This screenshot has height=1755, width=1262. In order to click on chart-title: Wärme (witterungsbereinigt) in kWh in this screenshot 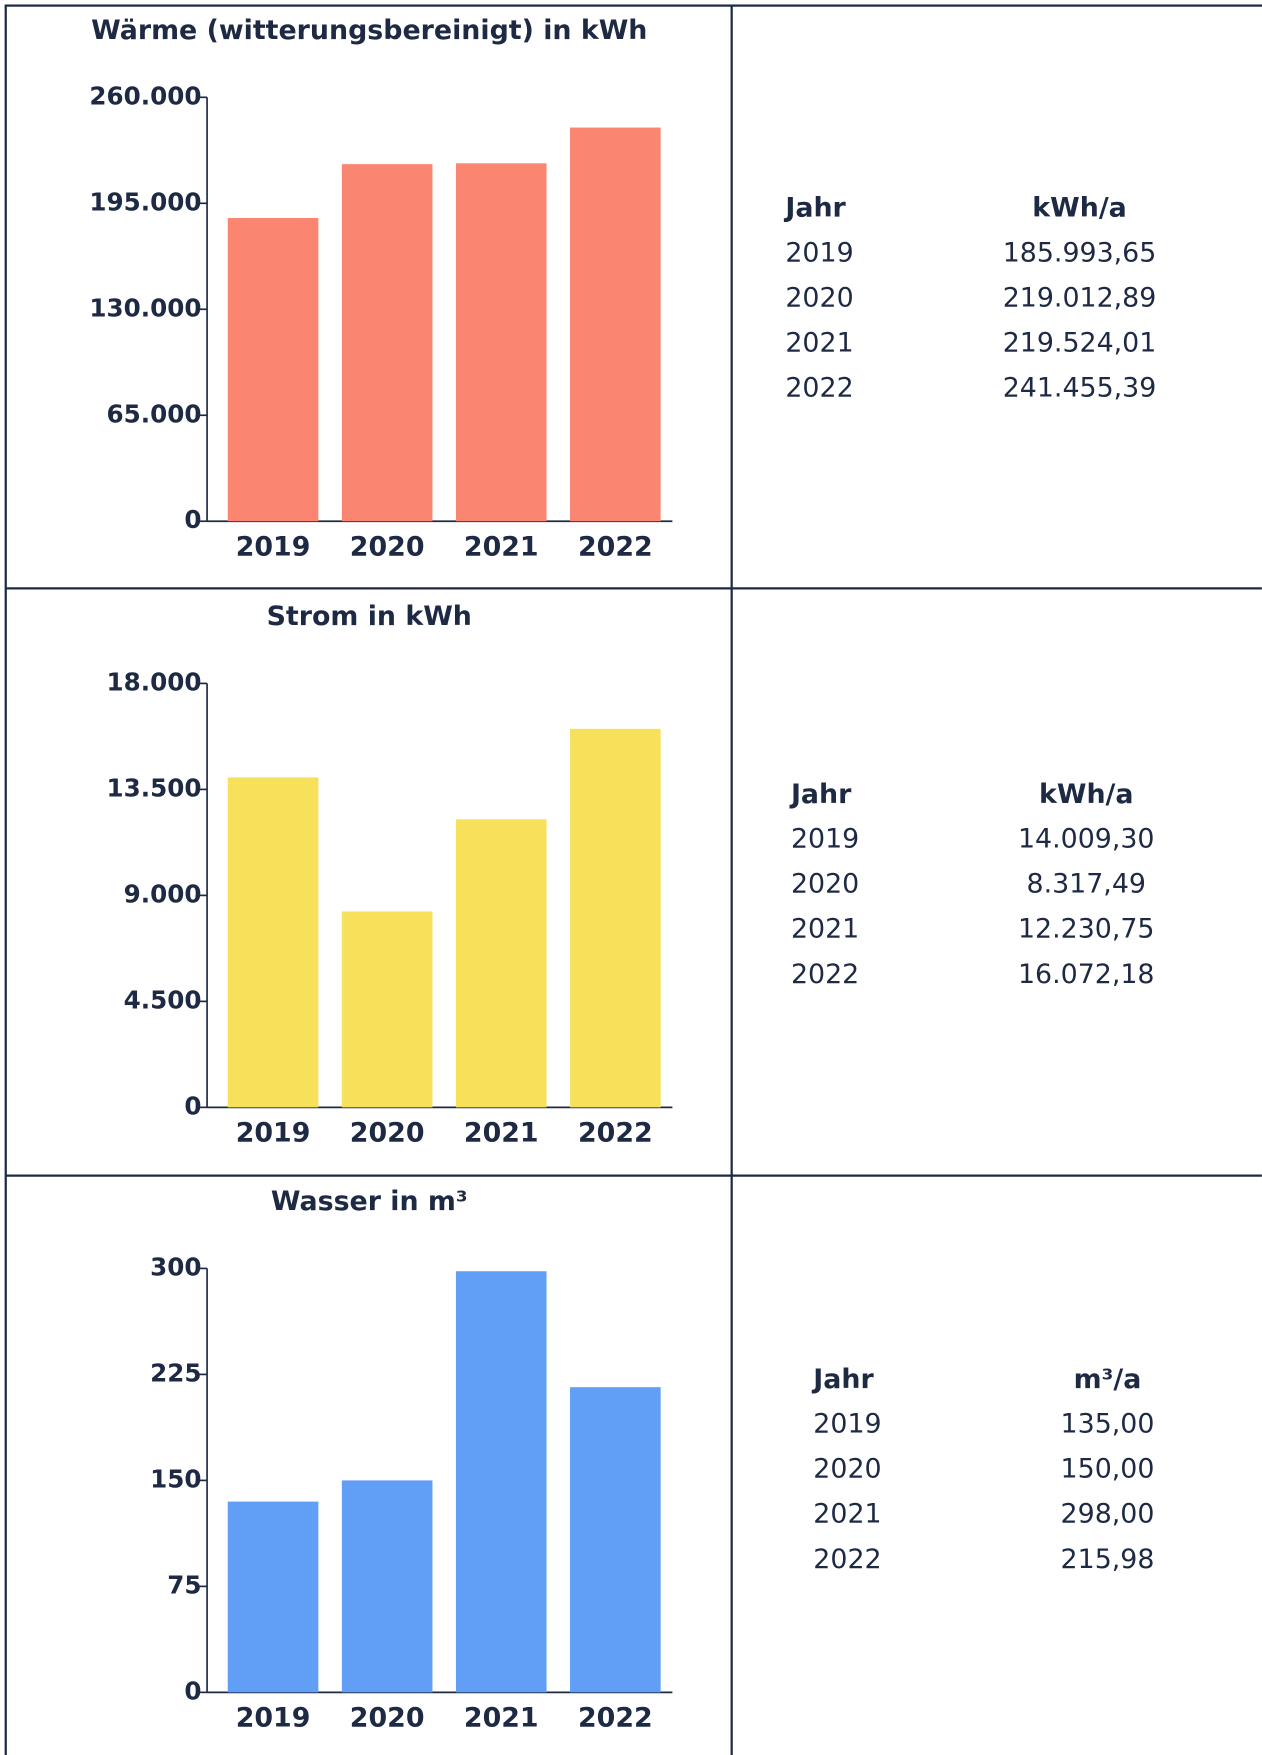, I will do `click(369, 30)`.